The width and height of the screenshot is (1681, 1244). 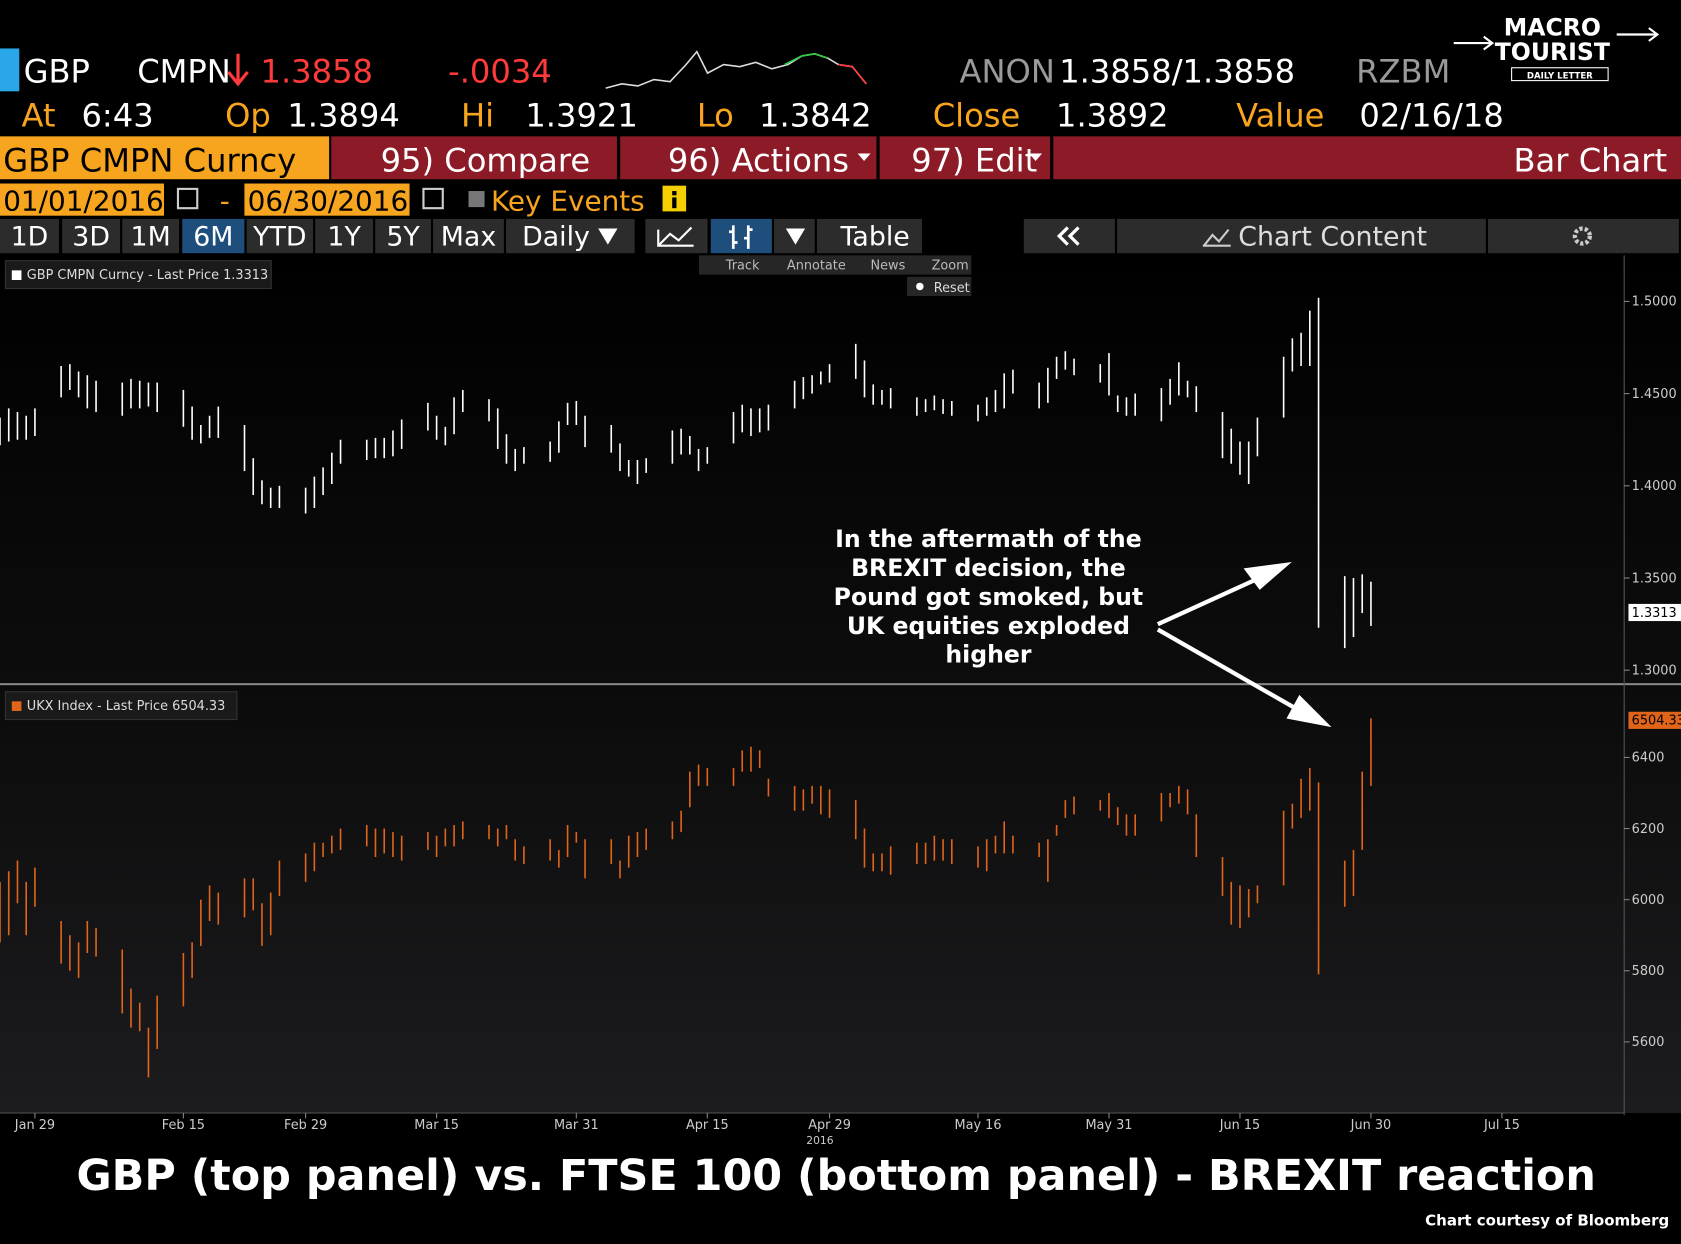 I want to click on y-tick-label: 1.3500, so click(x=1654, y=578).